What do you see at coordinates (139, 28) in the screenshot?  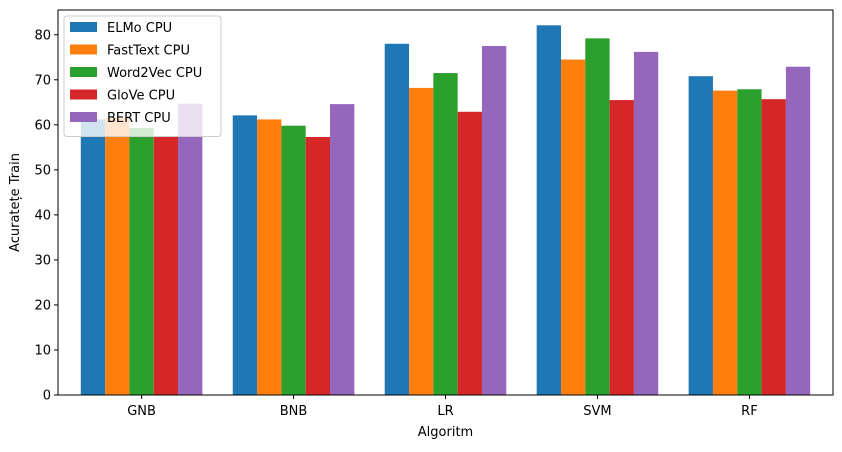 I see `legend-label: ELMo CPU` at bounding box center [139, 28].